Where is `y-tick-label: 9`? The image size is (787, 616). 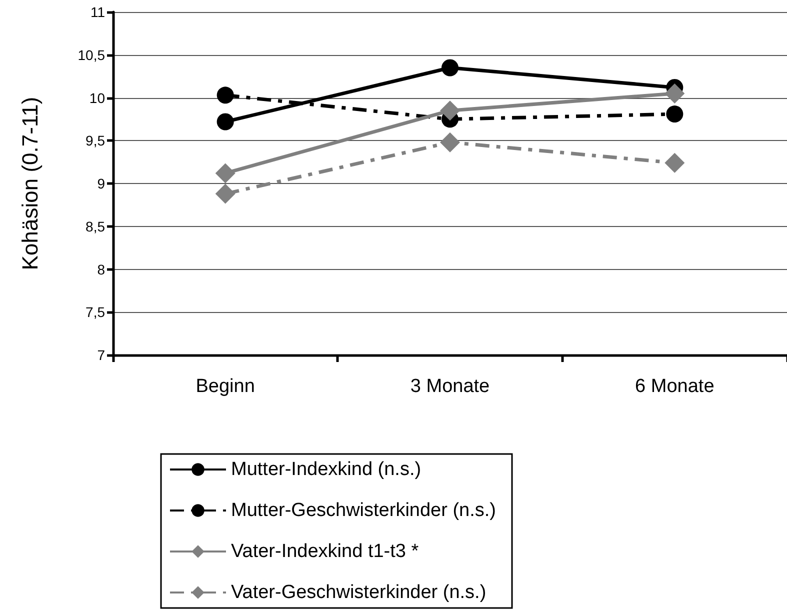 y-tick-label: 9 is located at coordinates (101, 184).